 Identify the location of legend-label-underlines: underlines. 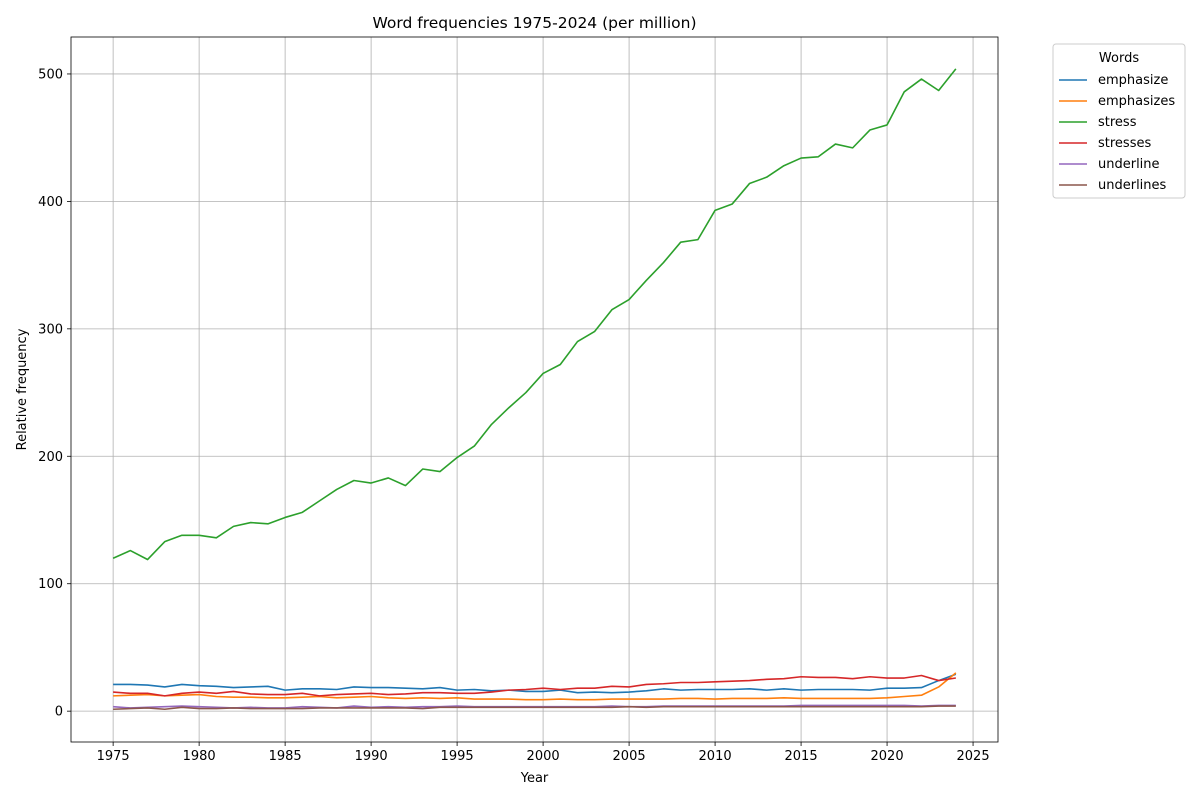
(1132, 185).